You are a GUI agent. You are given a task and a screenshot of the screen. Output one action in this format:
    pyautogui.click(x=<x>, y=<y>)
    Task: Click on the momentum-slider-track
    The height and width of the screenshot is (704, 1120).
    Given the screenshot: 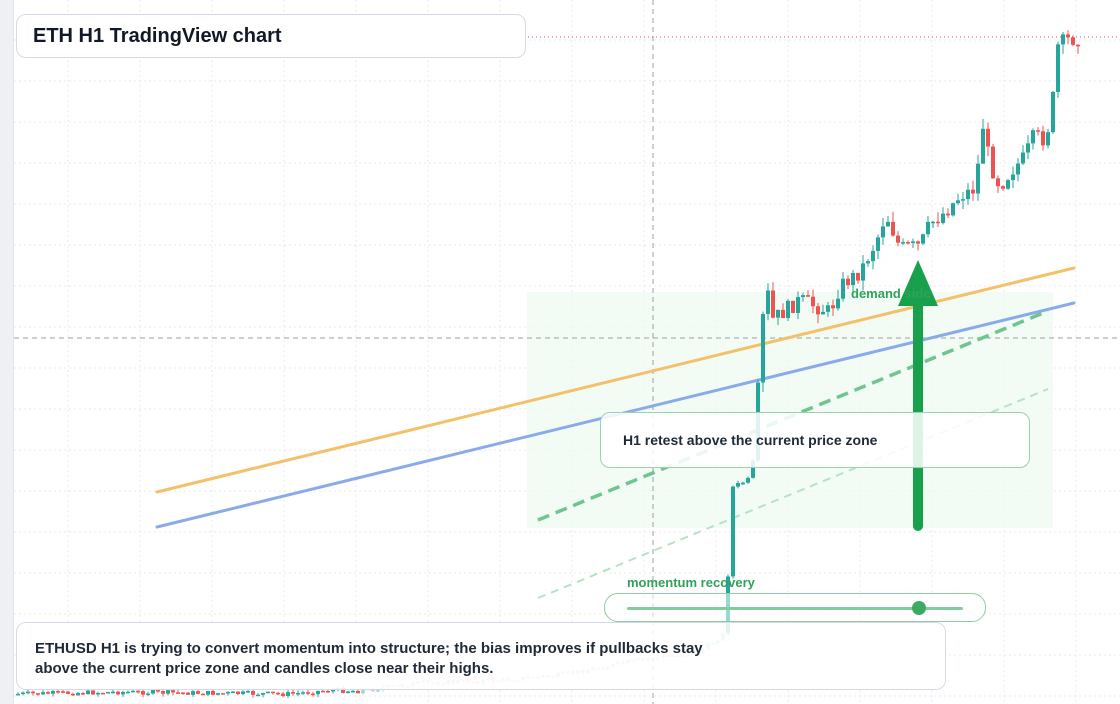 What is the action you would take?
    pyautogui.click(x=795, y=608)
    